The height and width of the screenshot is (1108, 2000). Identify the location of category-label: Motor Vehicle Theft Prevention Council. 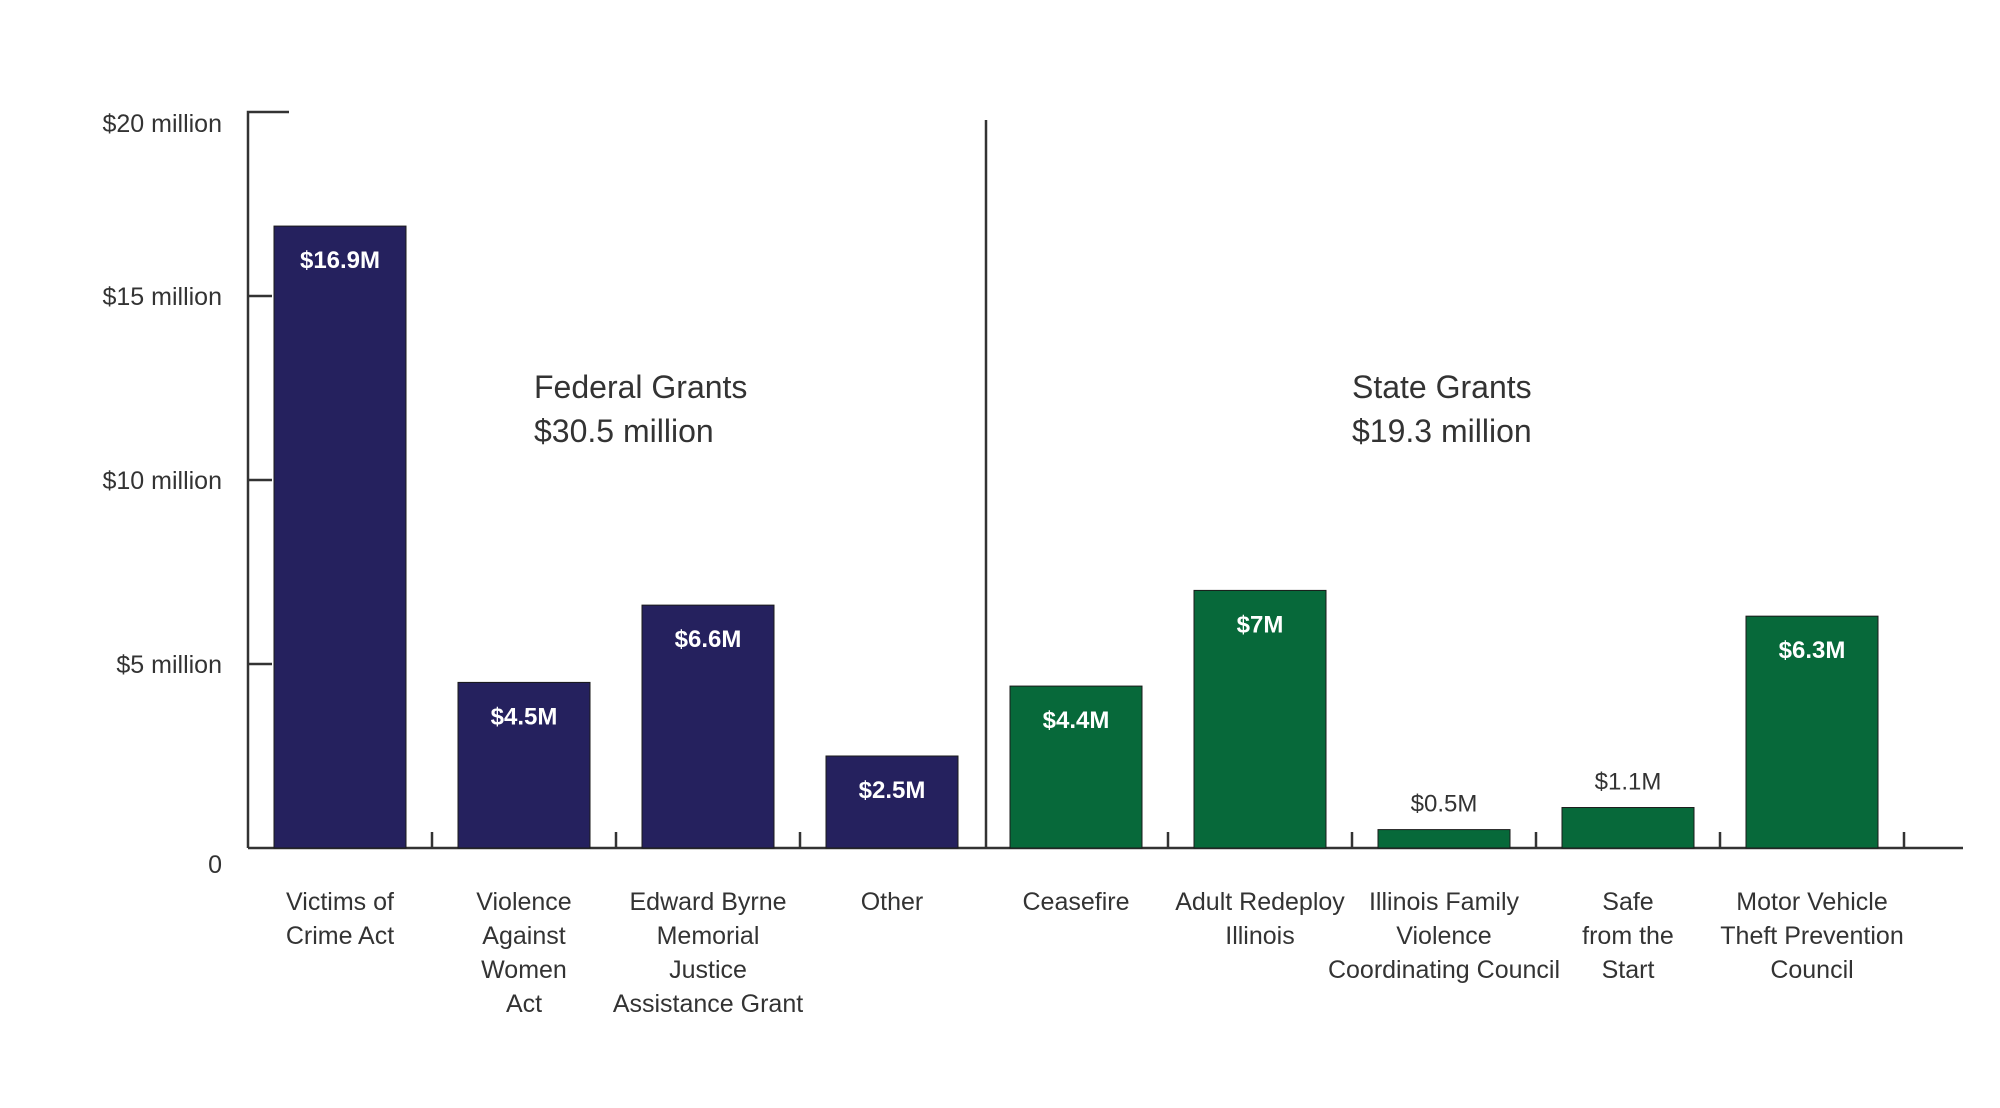
(1811, 936).